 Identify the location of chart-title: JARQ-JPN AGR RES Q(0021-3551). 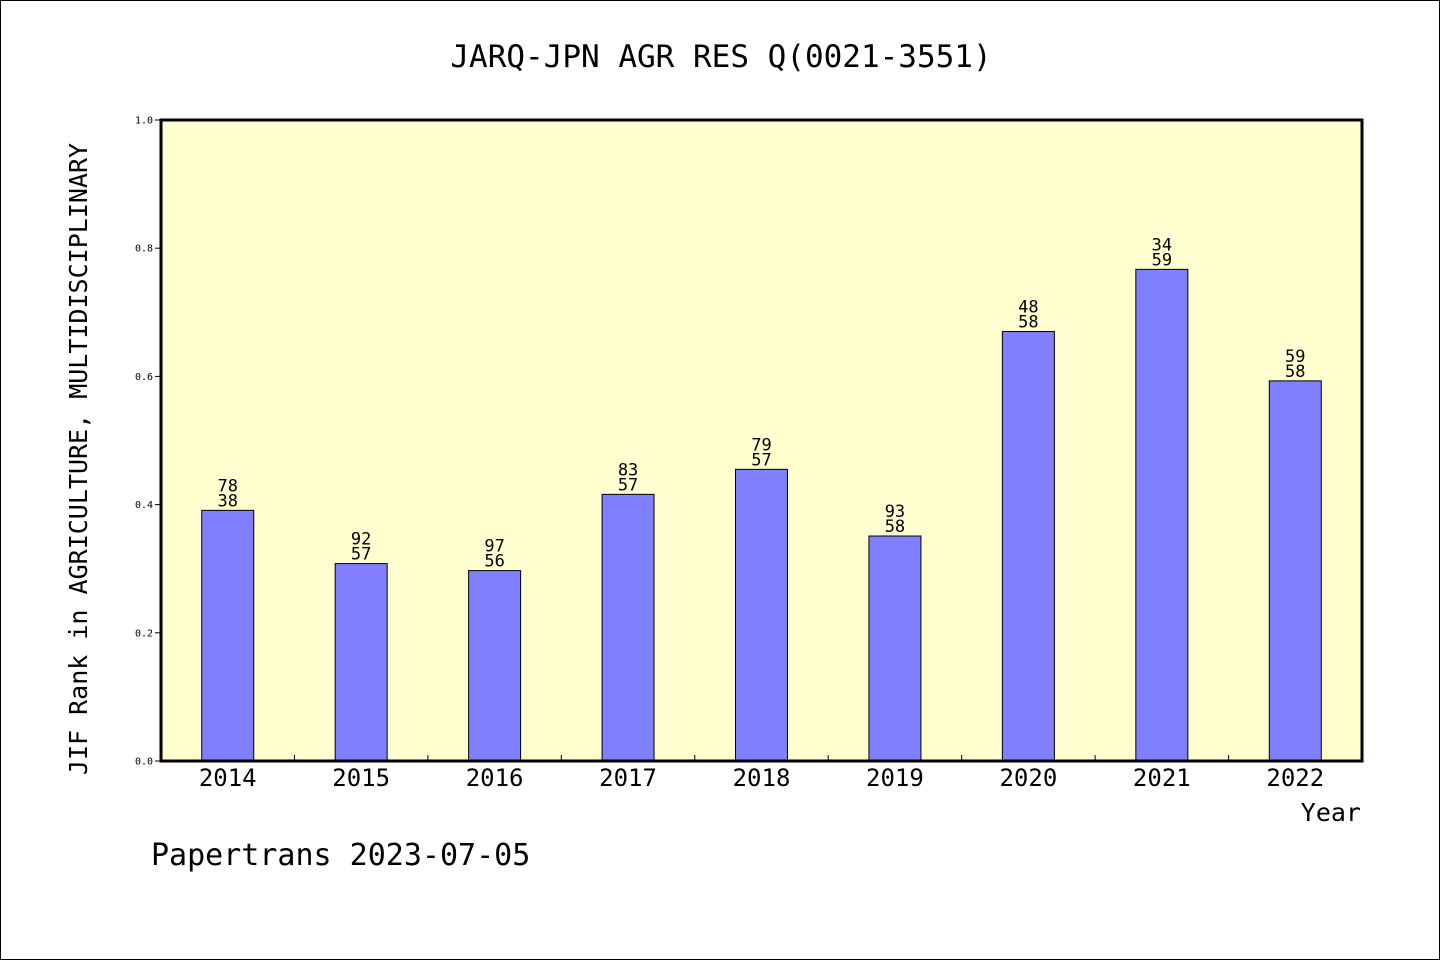
(720, 57).